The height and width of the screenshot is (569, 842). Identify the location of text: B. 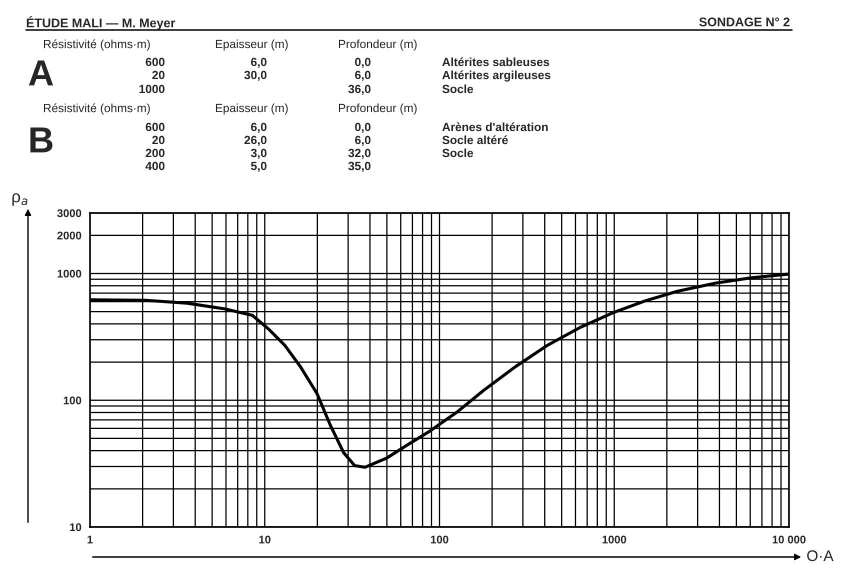
(41, 139).